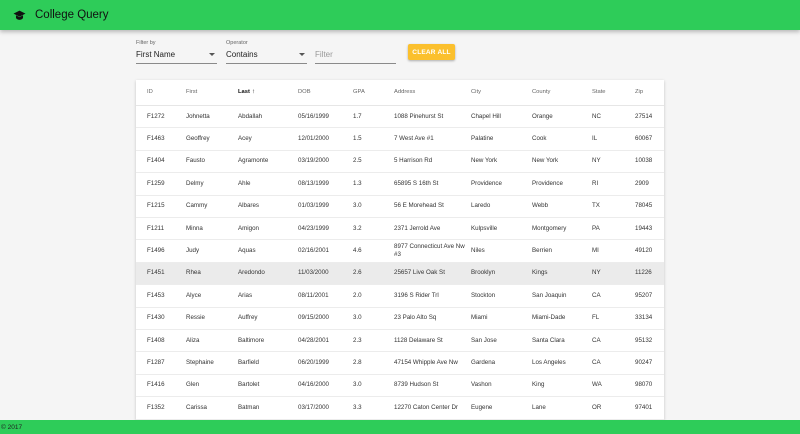 This screenshot has width=800, height=434. Describe the element at coordinates (357, 138) in the screenshot. I see `cell-gpa: 1.5` at that location.